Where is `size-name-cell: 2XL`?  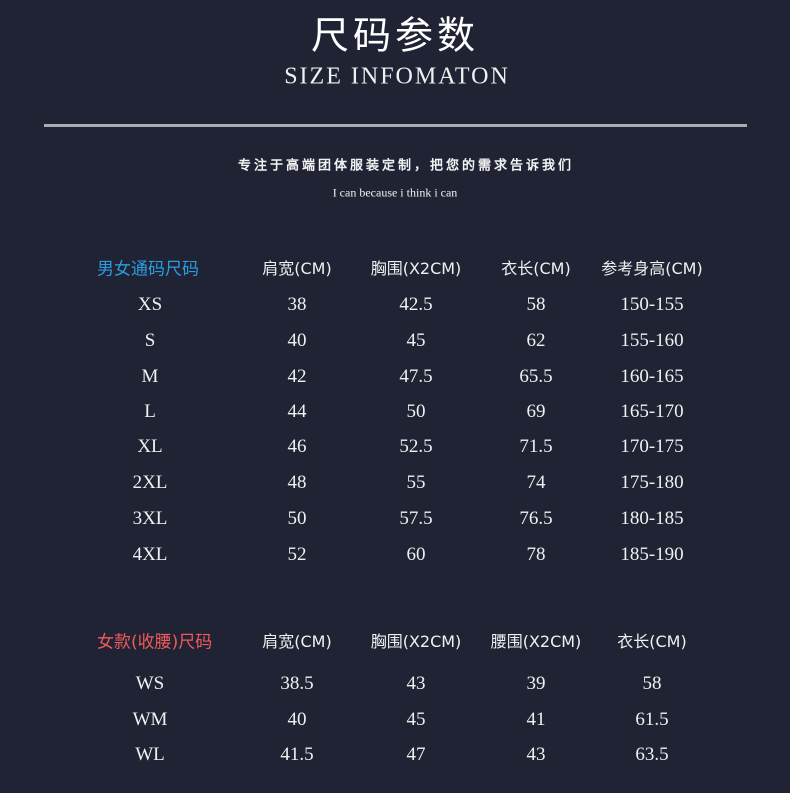 size-name-cell: 2XL is located at coordinates (150, 482).